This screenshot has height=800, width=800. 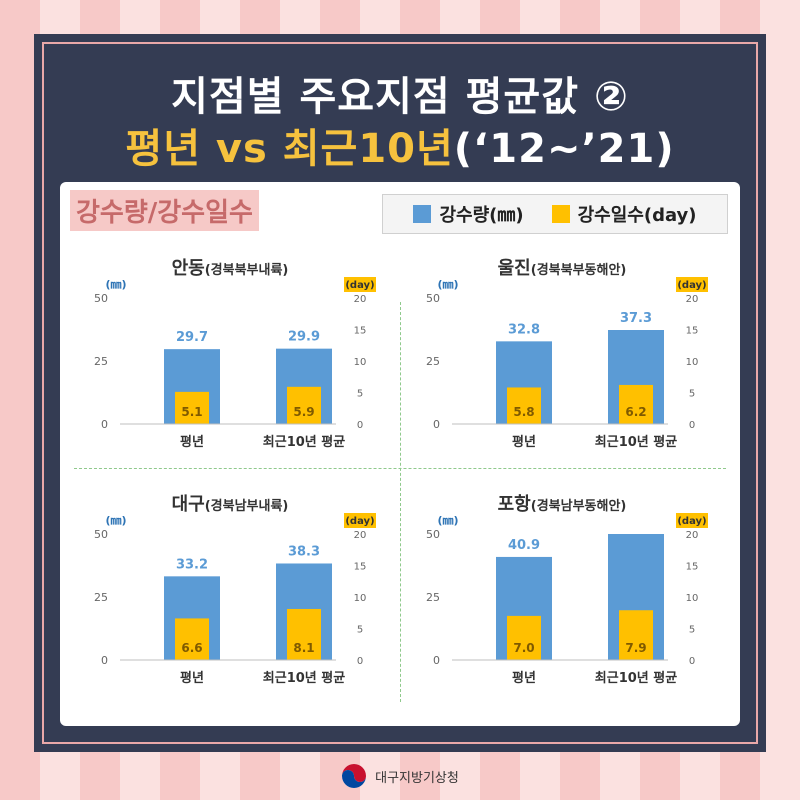 I want to click on days-data-label: 6.2, so click(x=635, y=412).